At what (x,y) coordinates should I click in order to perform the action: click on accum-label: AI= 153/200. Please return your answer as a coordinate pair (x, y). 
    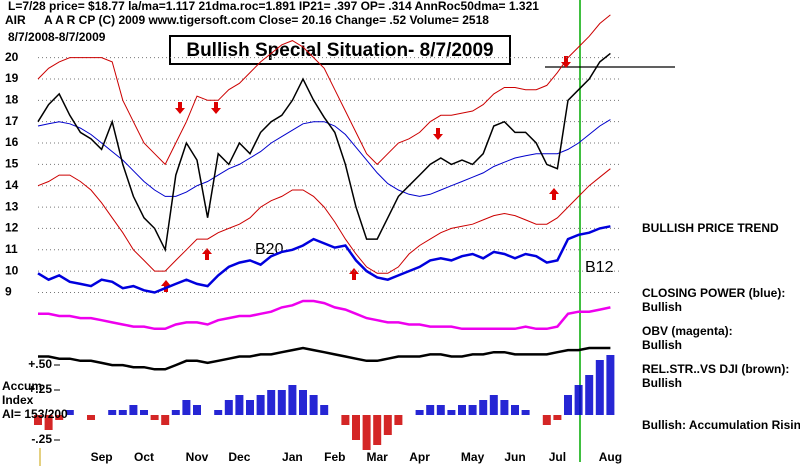
    Looking at the image, I should click on (35, 414).